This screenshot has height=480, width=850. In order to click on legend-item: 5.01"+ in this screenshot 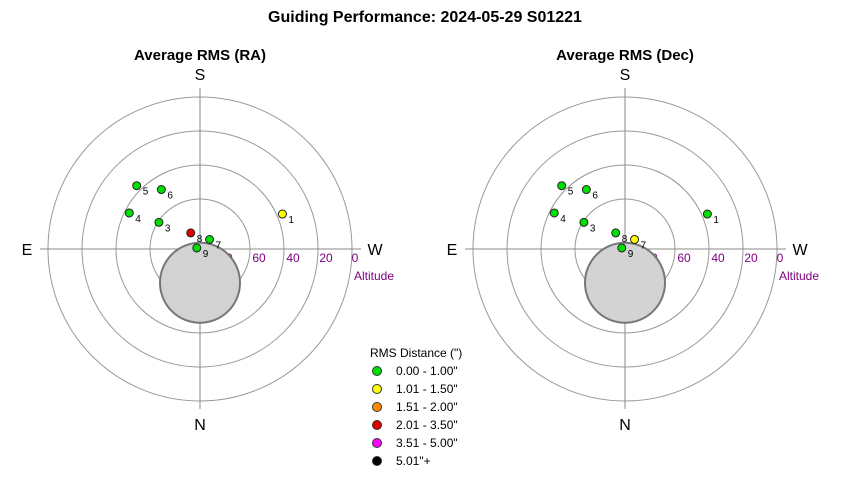, I will do `click(416, 461)`.